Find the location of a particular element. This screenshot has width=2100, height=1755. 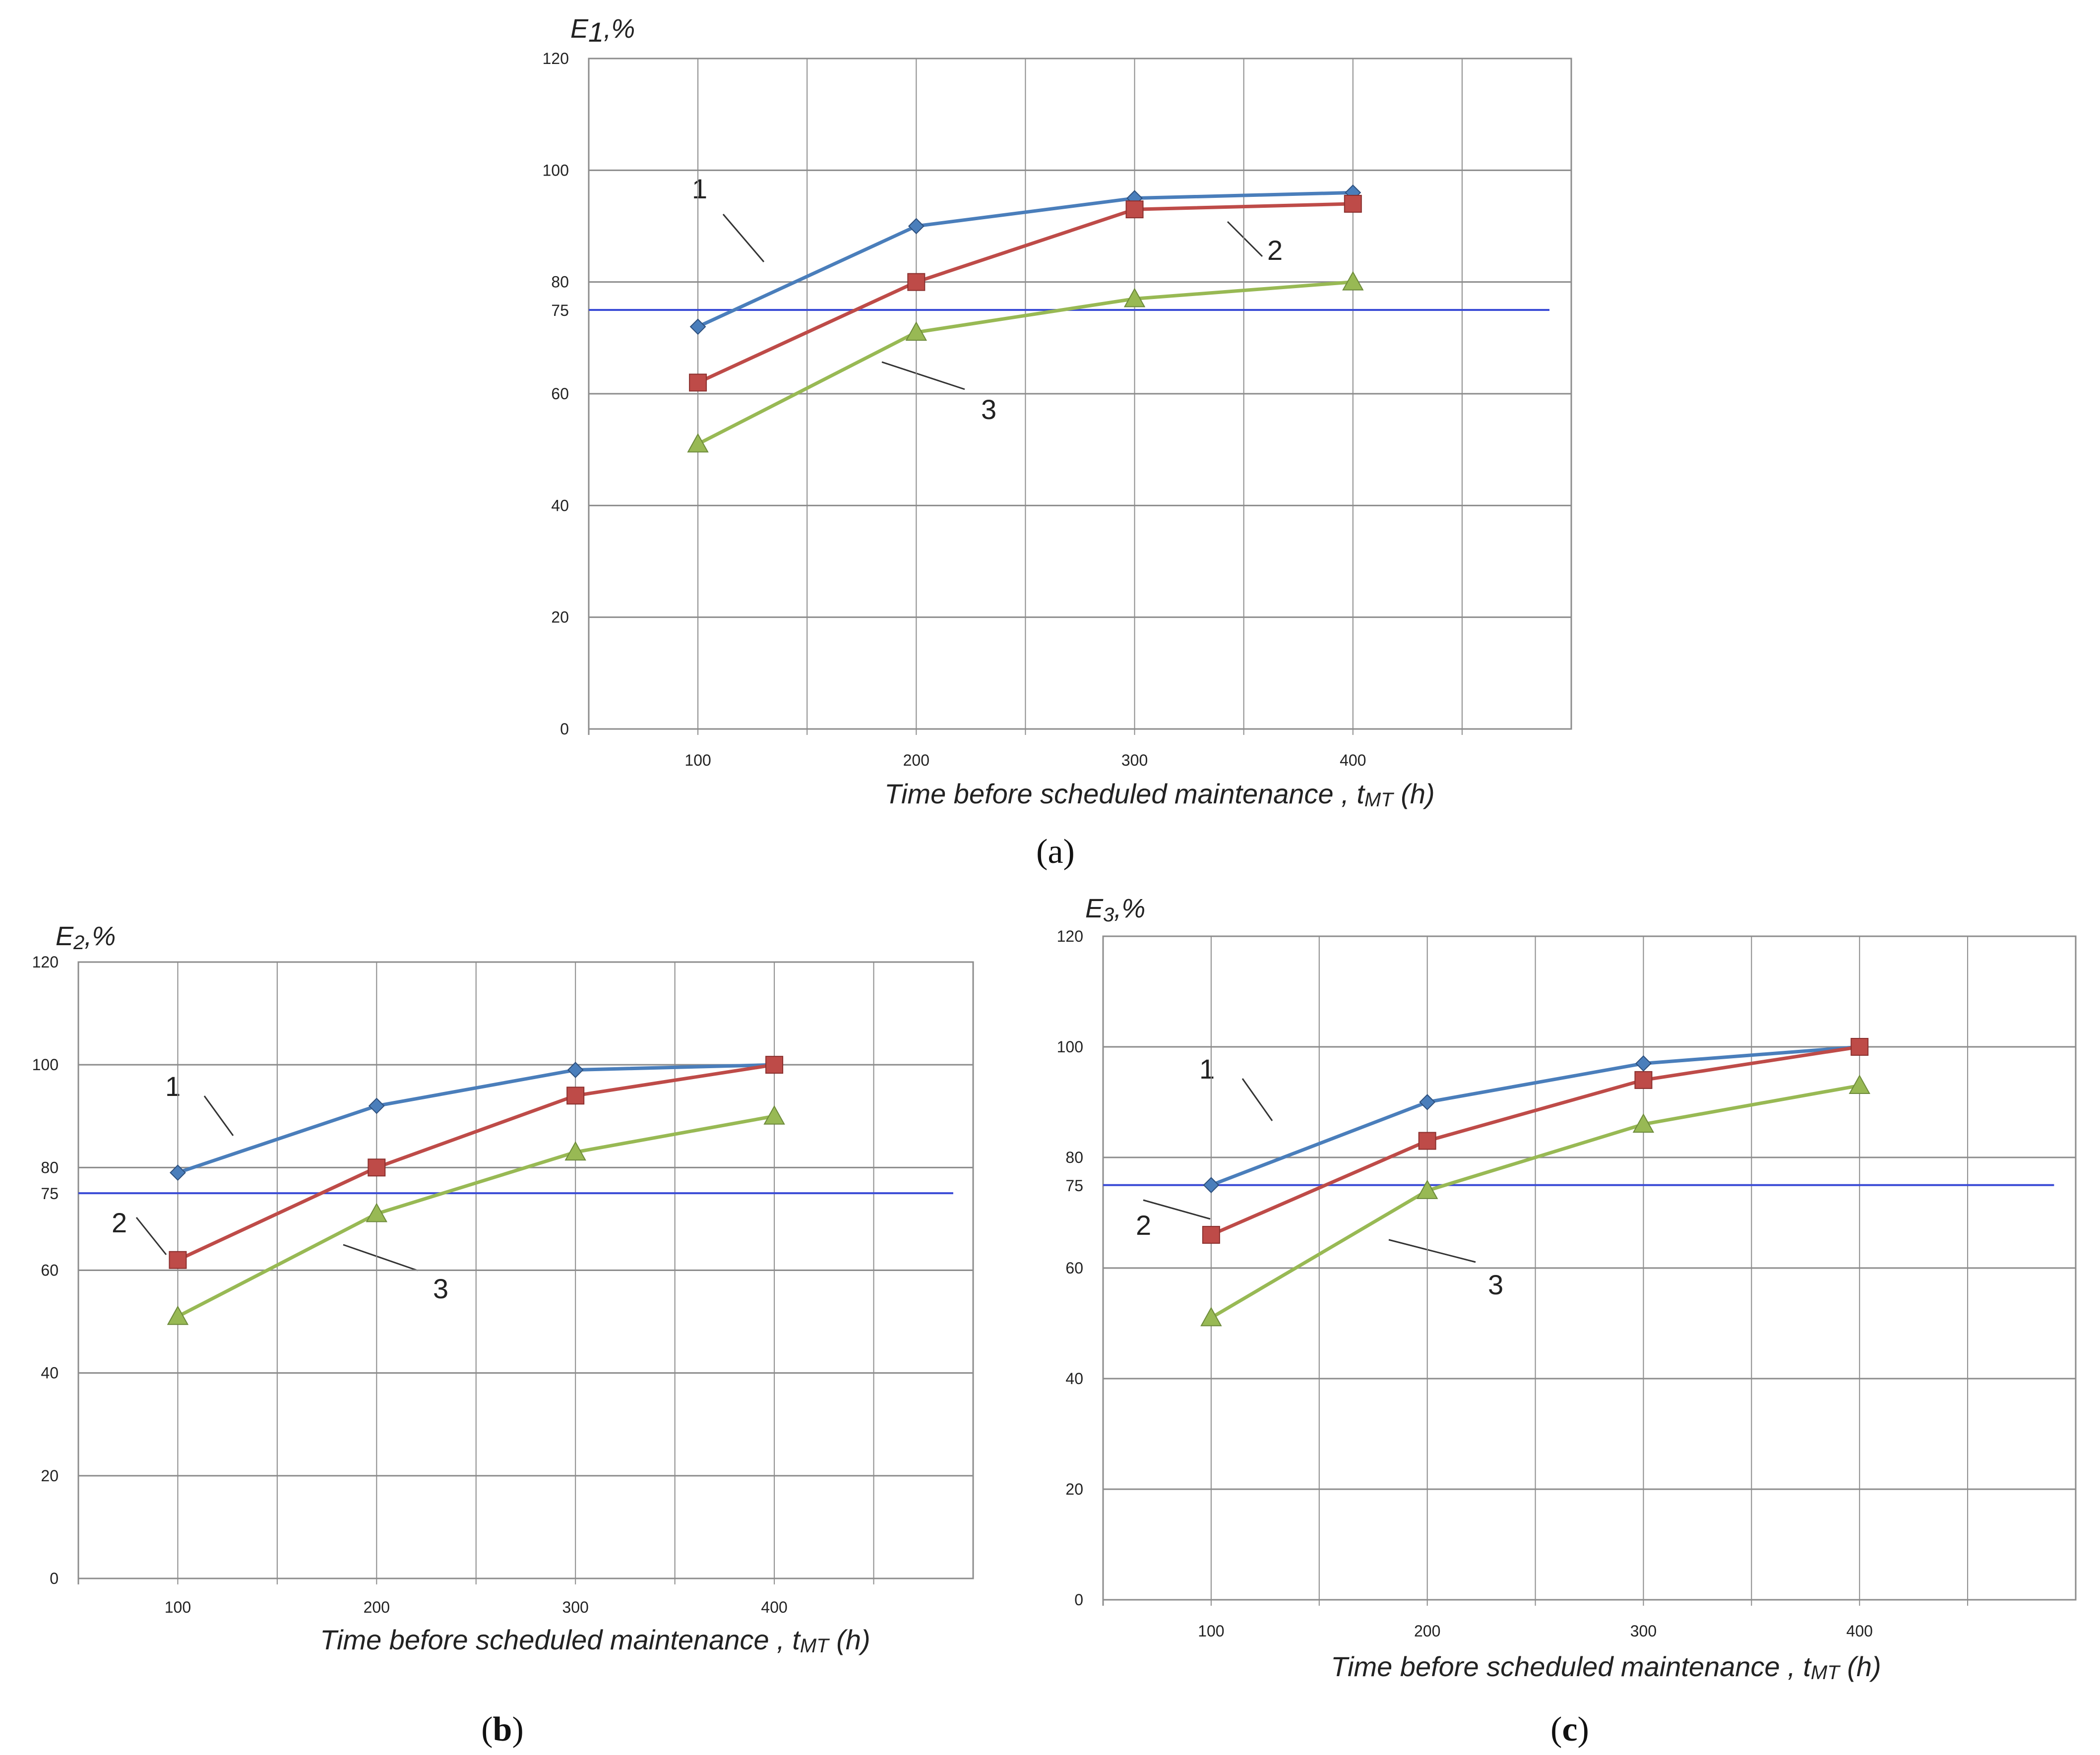

figure-caption: (b) is located at coordinates (502, 1729).